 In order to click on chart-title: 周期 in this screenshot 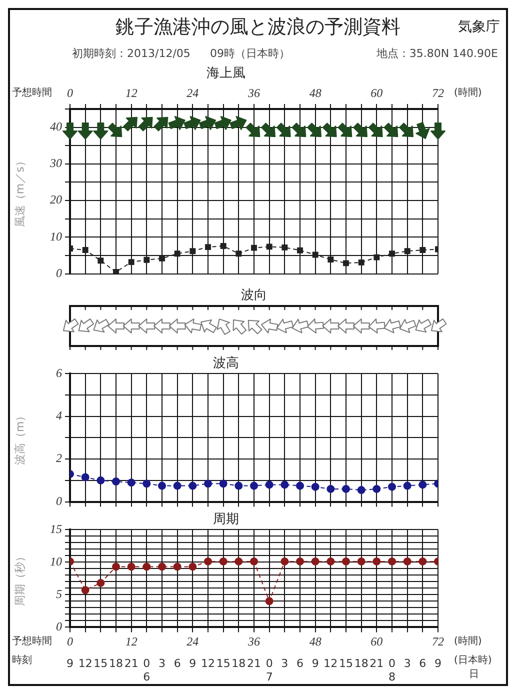, I will do `click(226, 520)`.